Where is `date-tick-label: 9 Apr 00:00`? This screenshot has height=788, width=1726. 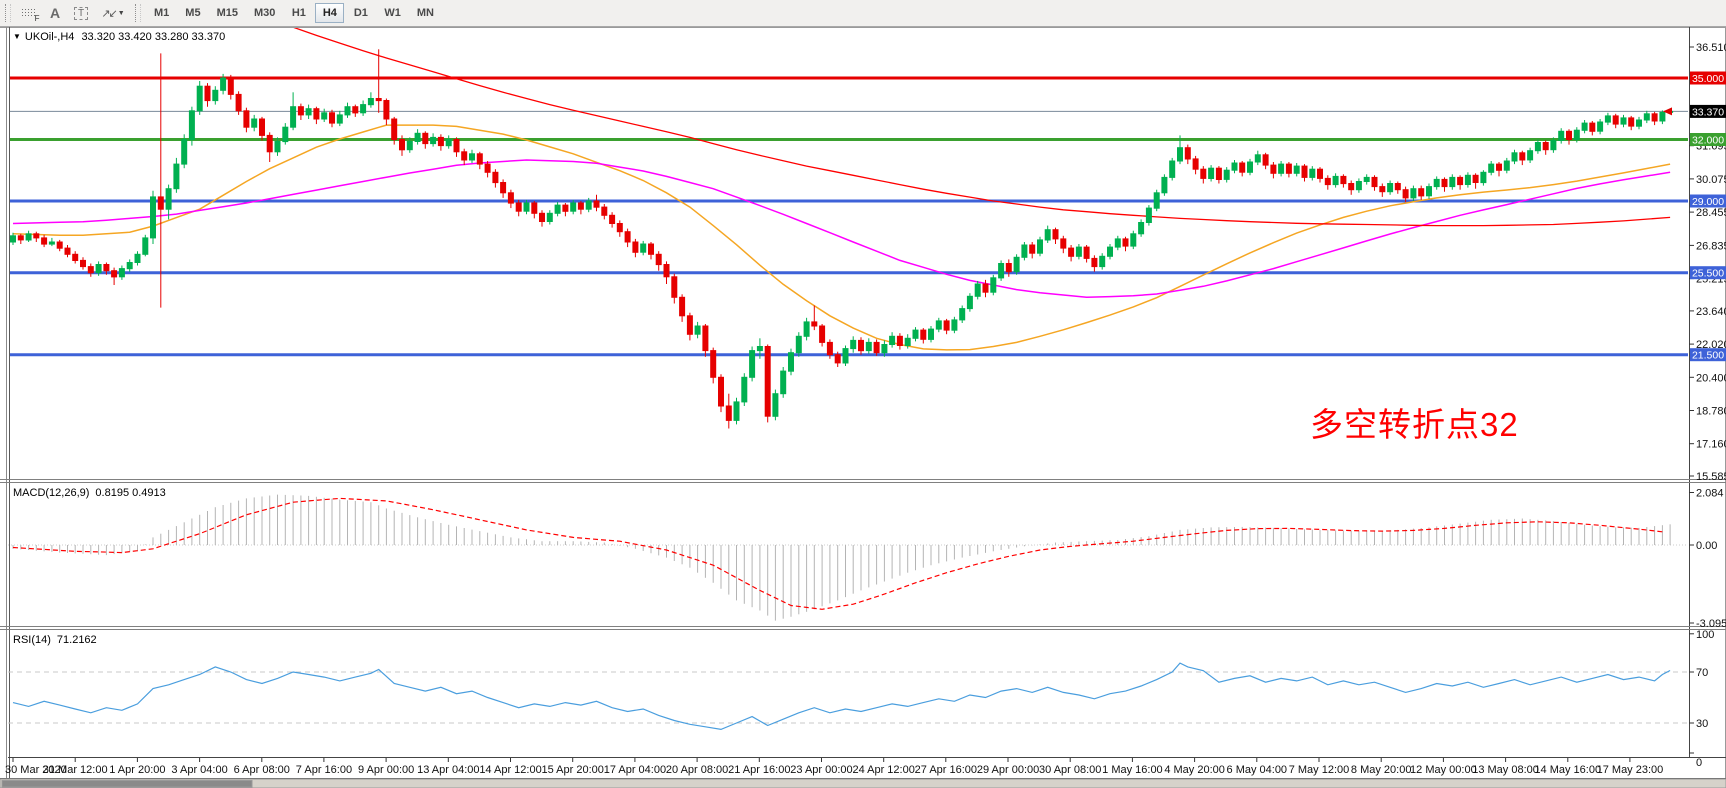 date-tick-label: 9 Apr 00:00 is located at coordinates (386, 770).